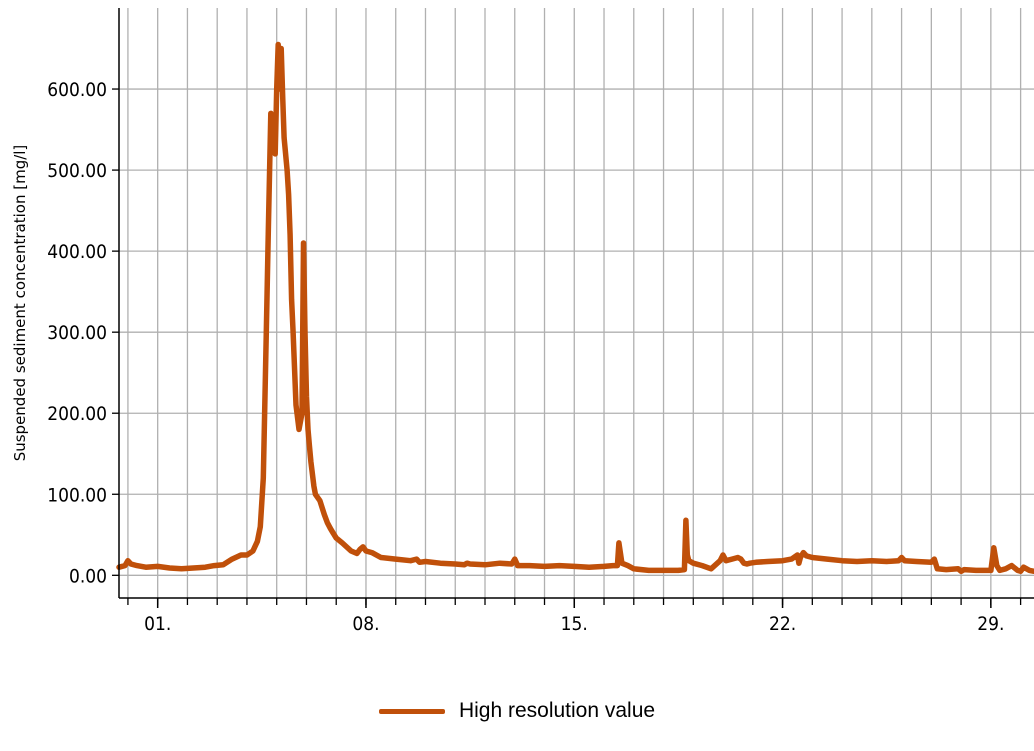 Image resolution: width=1034 pixels, height=751 pixels. I want to click on x-tick-label: 29., so click(990, 624).